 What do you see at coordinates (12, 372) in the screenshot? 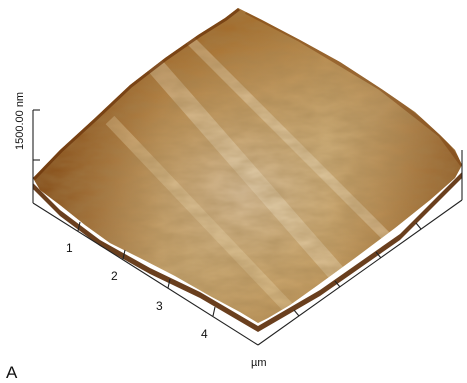
I see `panel-label: A` at bounding box center [12, 372].